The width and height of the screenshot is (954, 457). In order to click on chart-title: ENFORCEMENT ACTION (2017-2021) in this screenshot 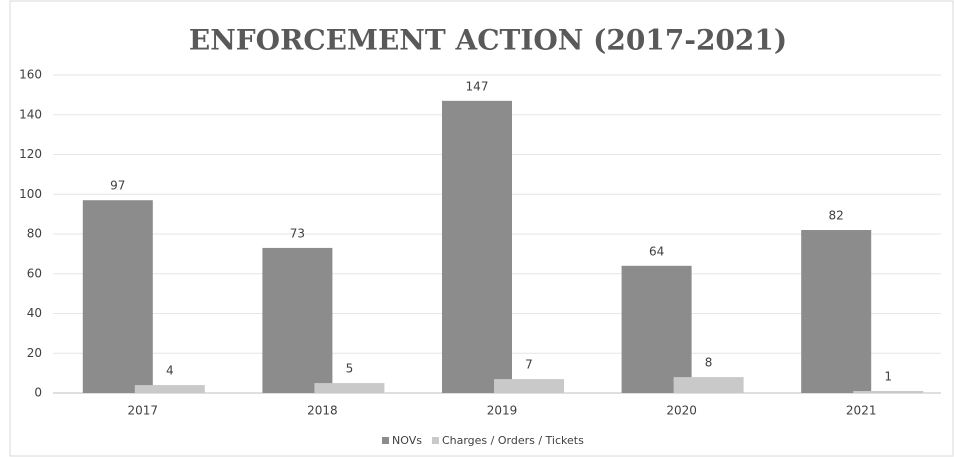, I will do `click(488, 40)`.